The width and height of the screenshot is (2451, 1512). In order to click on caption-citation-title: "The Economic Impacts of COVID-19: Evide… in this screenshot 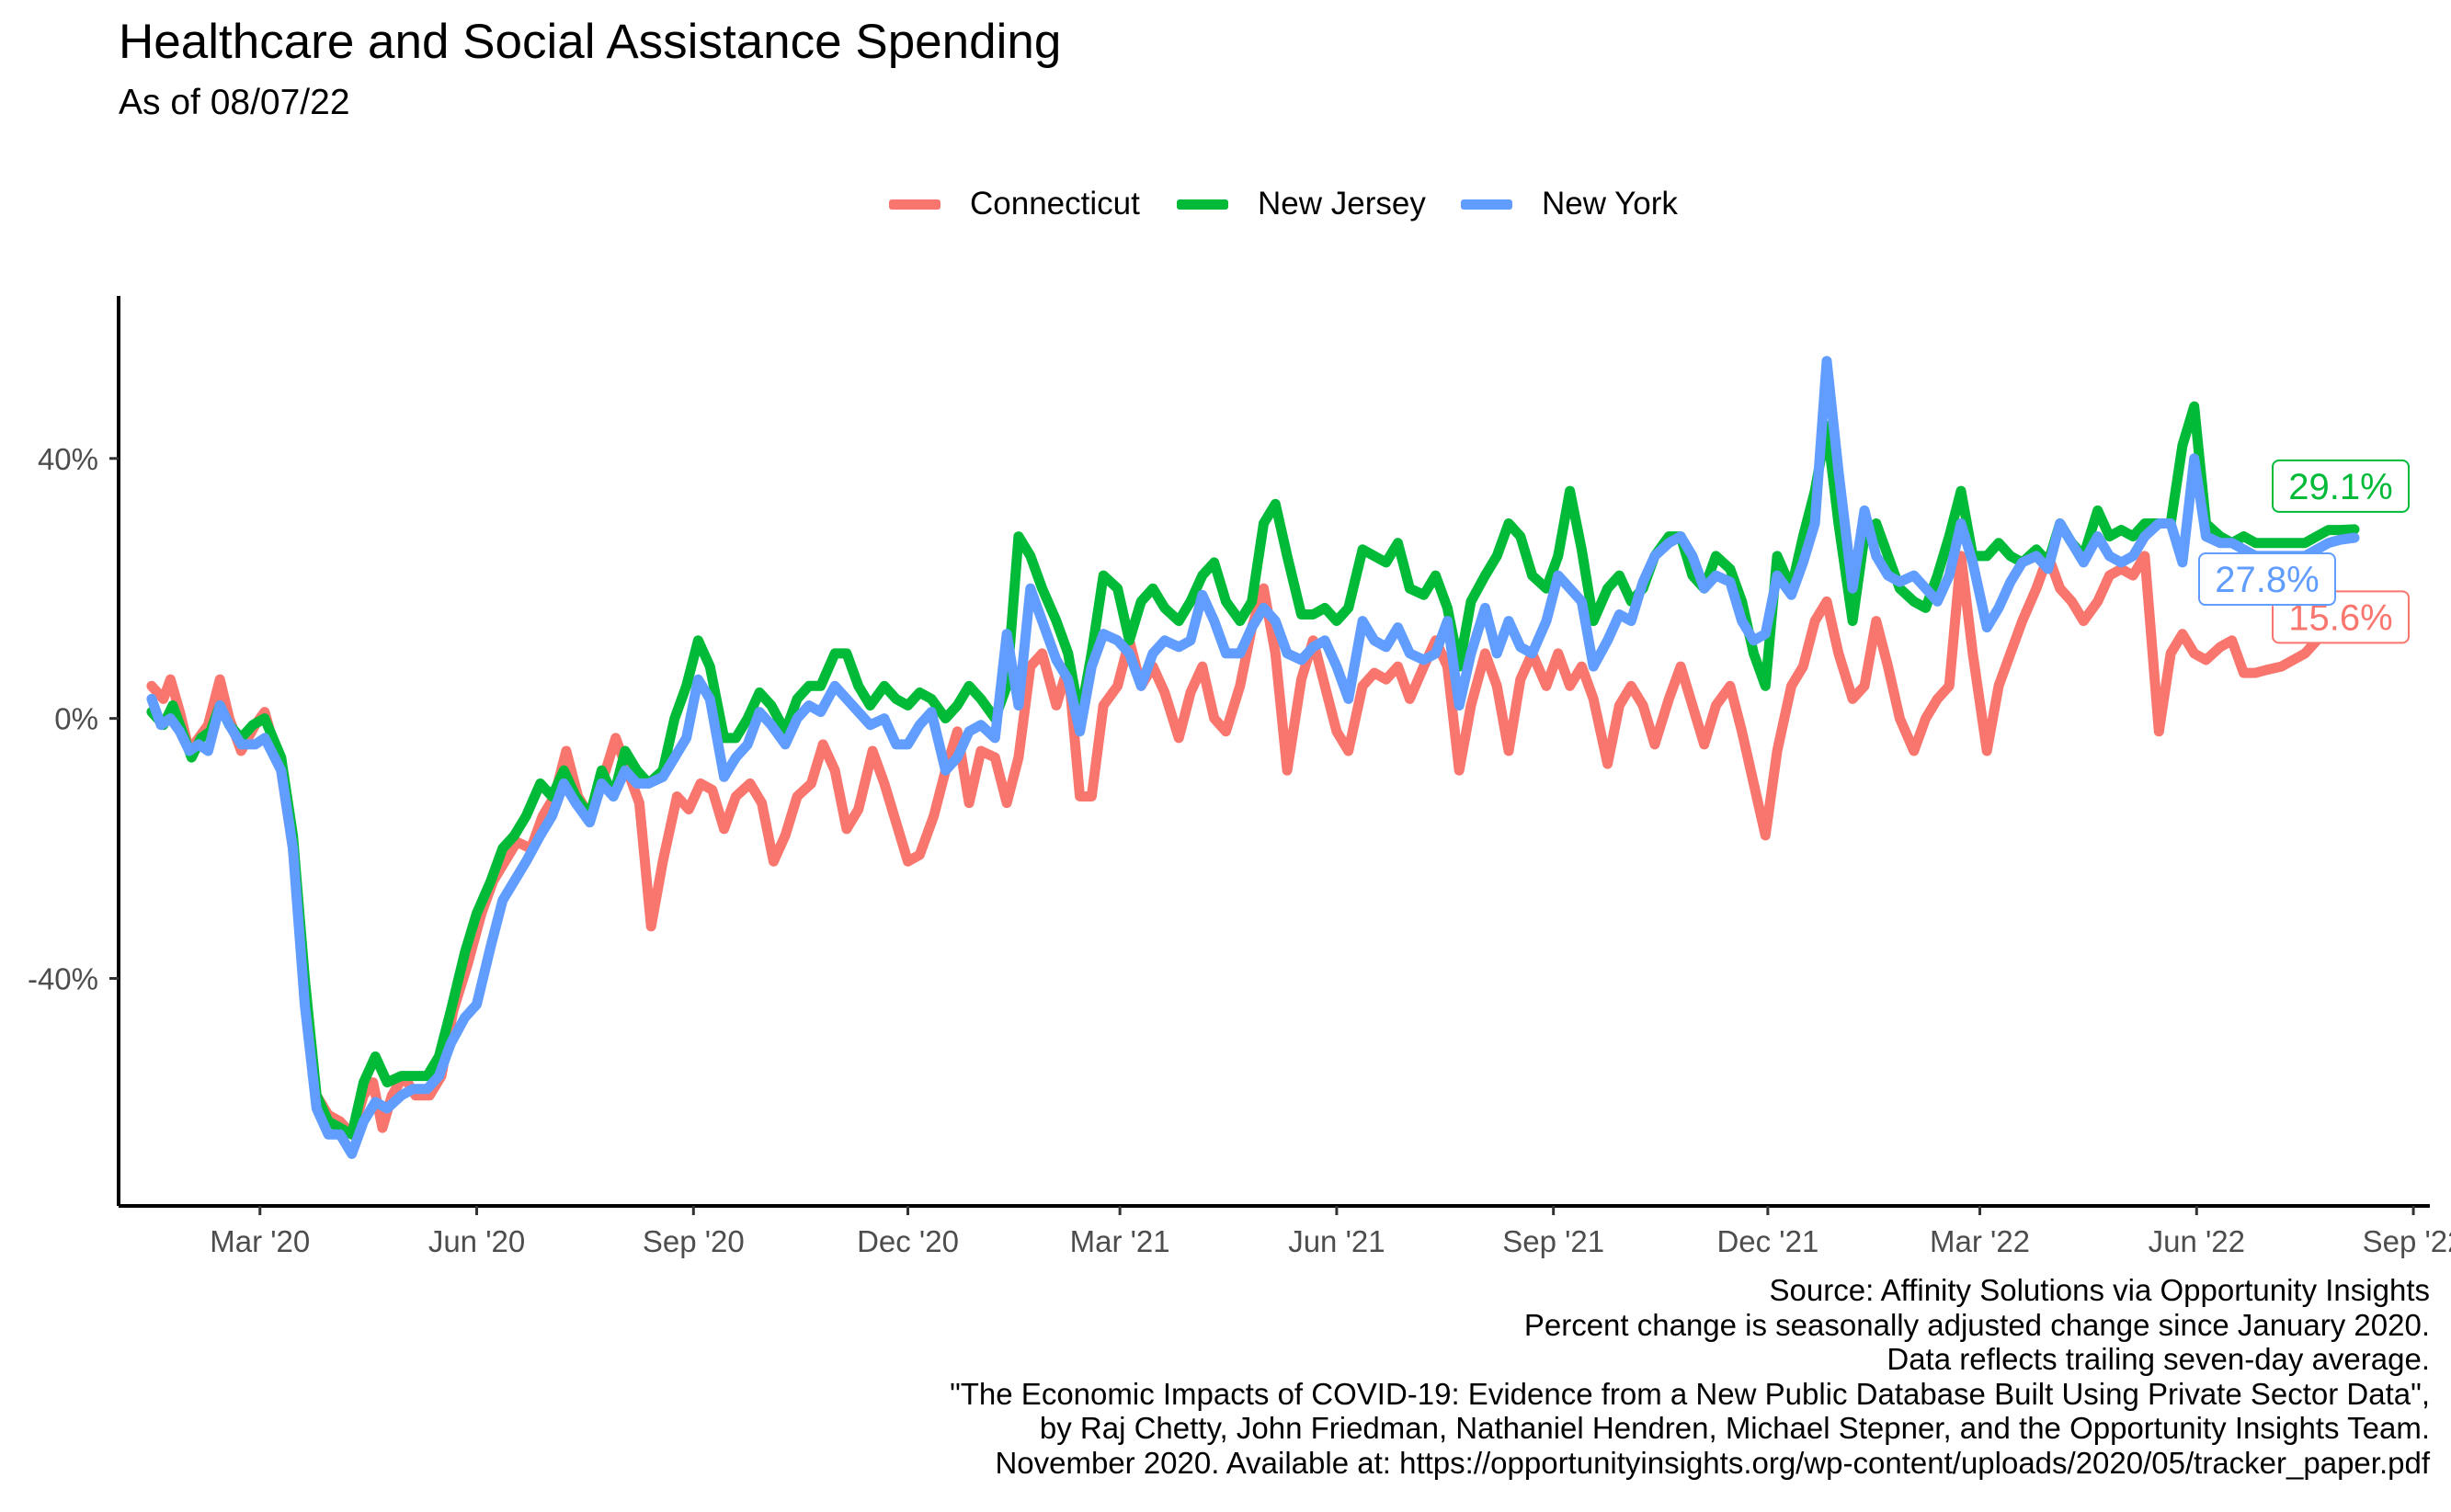, I will do `click(1690, 1393)`.